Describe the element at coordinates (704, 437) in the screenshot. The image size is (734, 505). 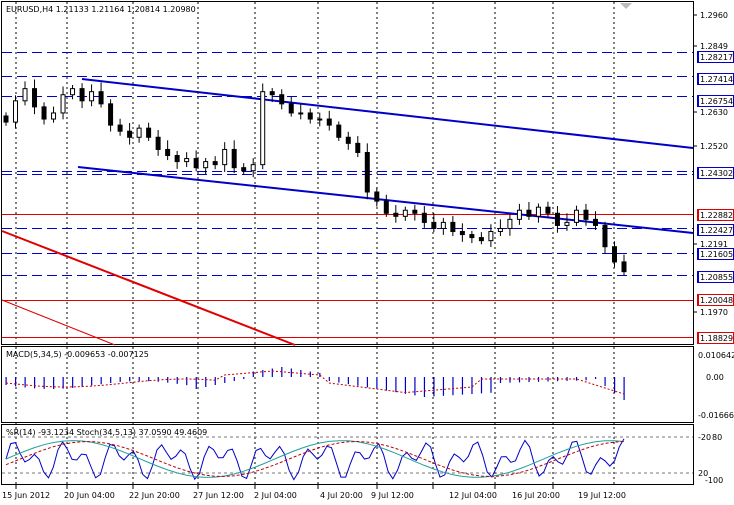
I see `osc-level-top: -20` at that location.